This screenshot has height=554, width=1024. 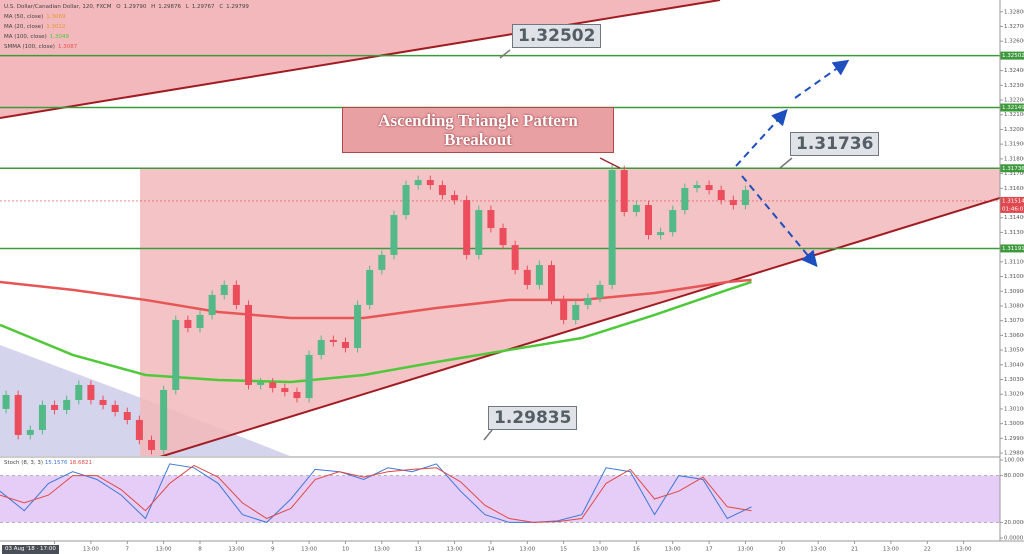 What do you see at coordinates (58, 7) in the screenshot?
I see `symbol-title: U.S. Dollar/Canadian Dollar, 120, FXCM` at bounding box center [58, 7].